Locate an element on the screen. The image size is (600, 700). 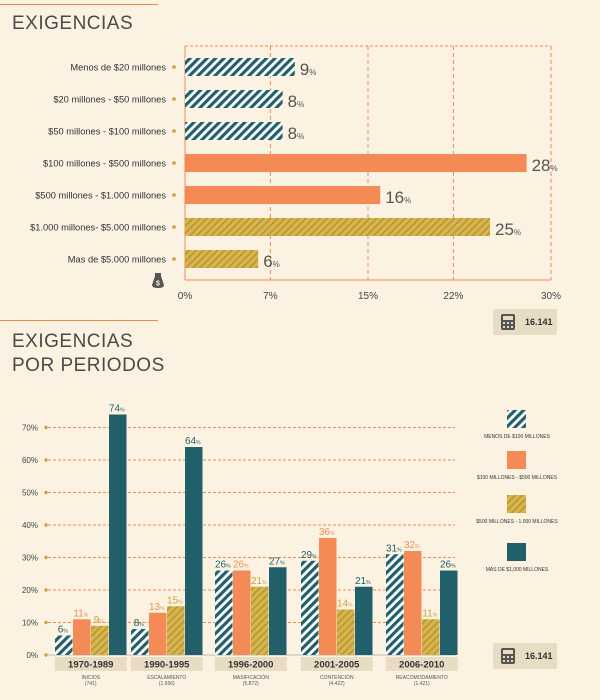
chart2-value-label: 8% is located at coordinates (139, 623).